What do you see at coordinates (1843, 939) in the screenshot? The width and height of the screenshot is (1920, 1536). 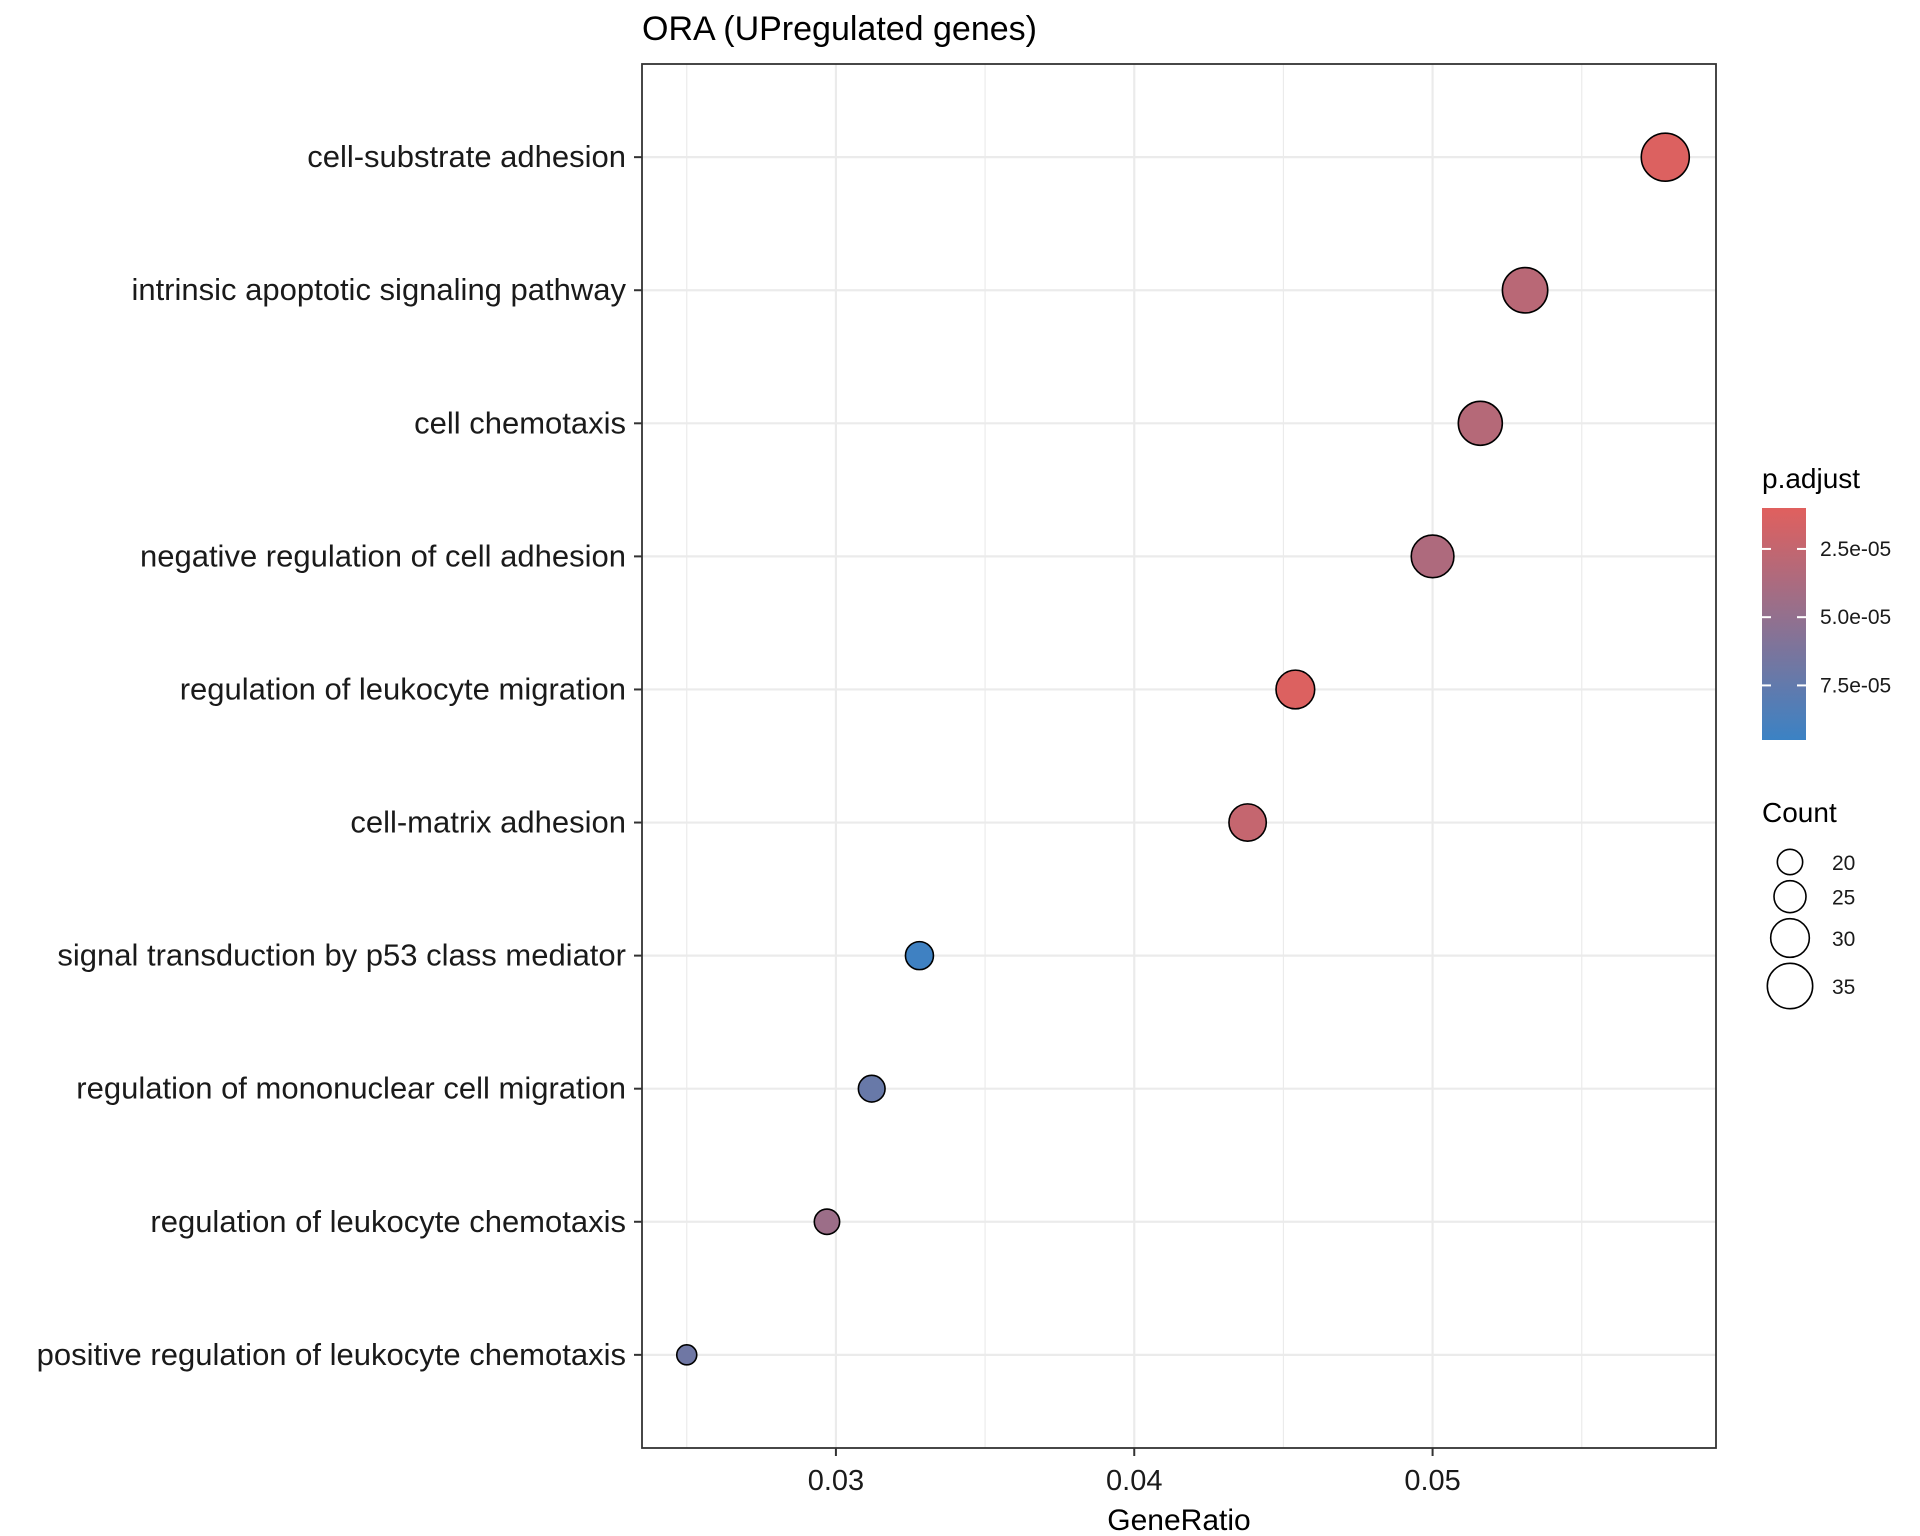 I see `size-legend-label: 30` at bounding box center [1843, 939].